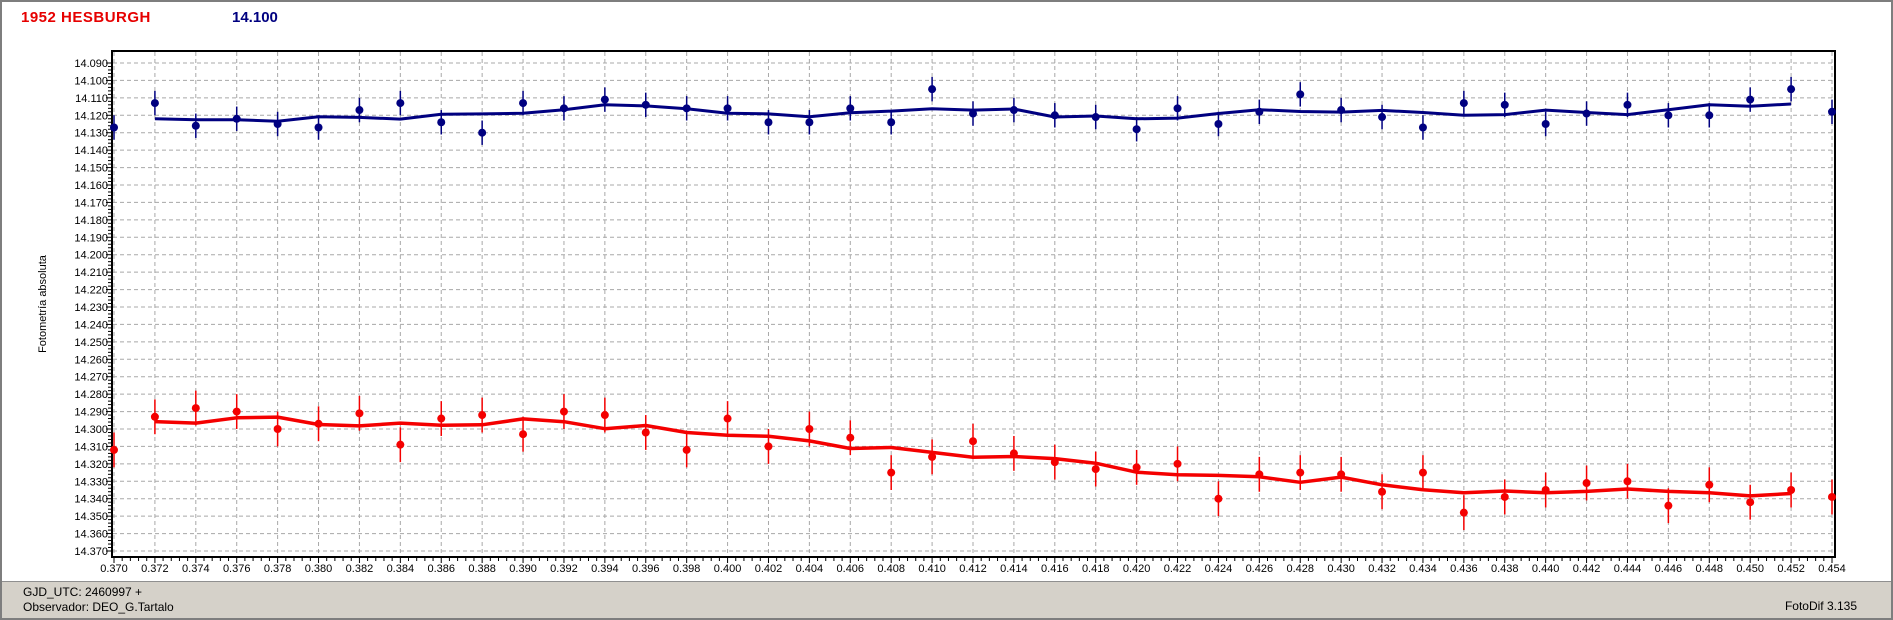  What do you see at coordinates (196, 569) in the screenshot?
I see `svg-text: 0.374` at bounding box center [196, 569].